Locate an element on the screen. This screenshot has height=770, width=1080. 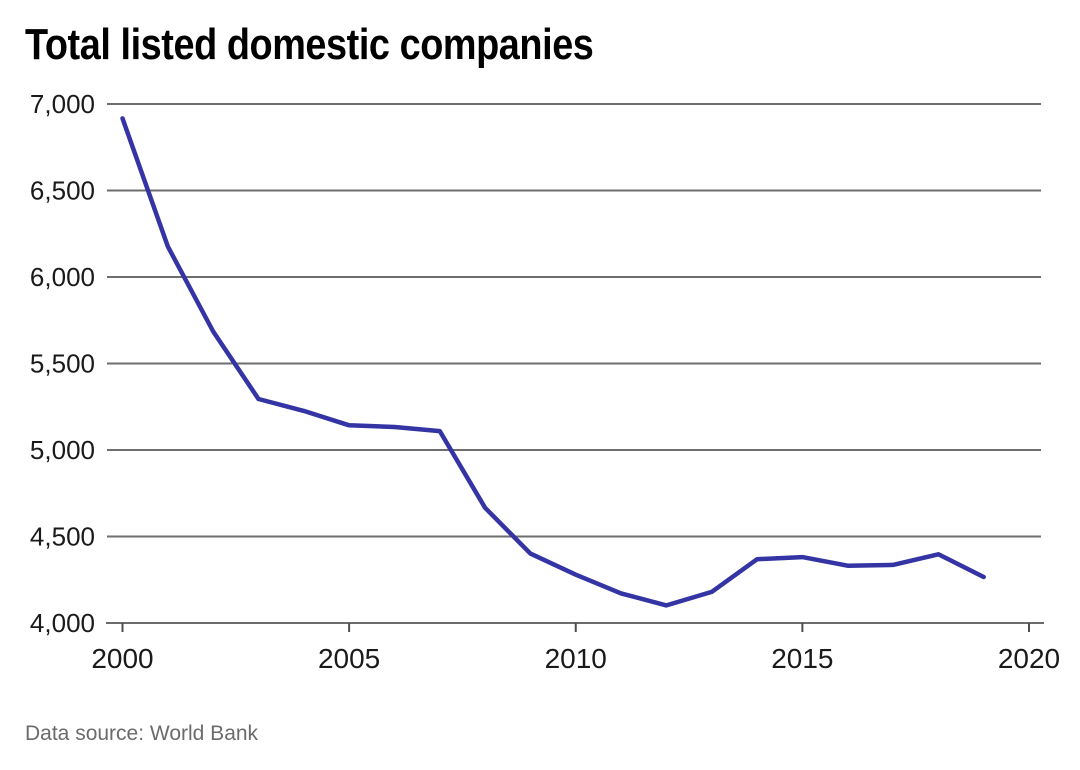
x-axis-label: 2010 is located at coordinates (576, 658).